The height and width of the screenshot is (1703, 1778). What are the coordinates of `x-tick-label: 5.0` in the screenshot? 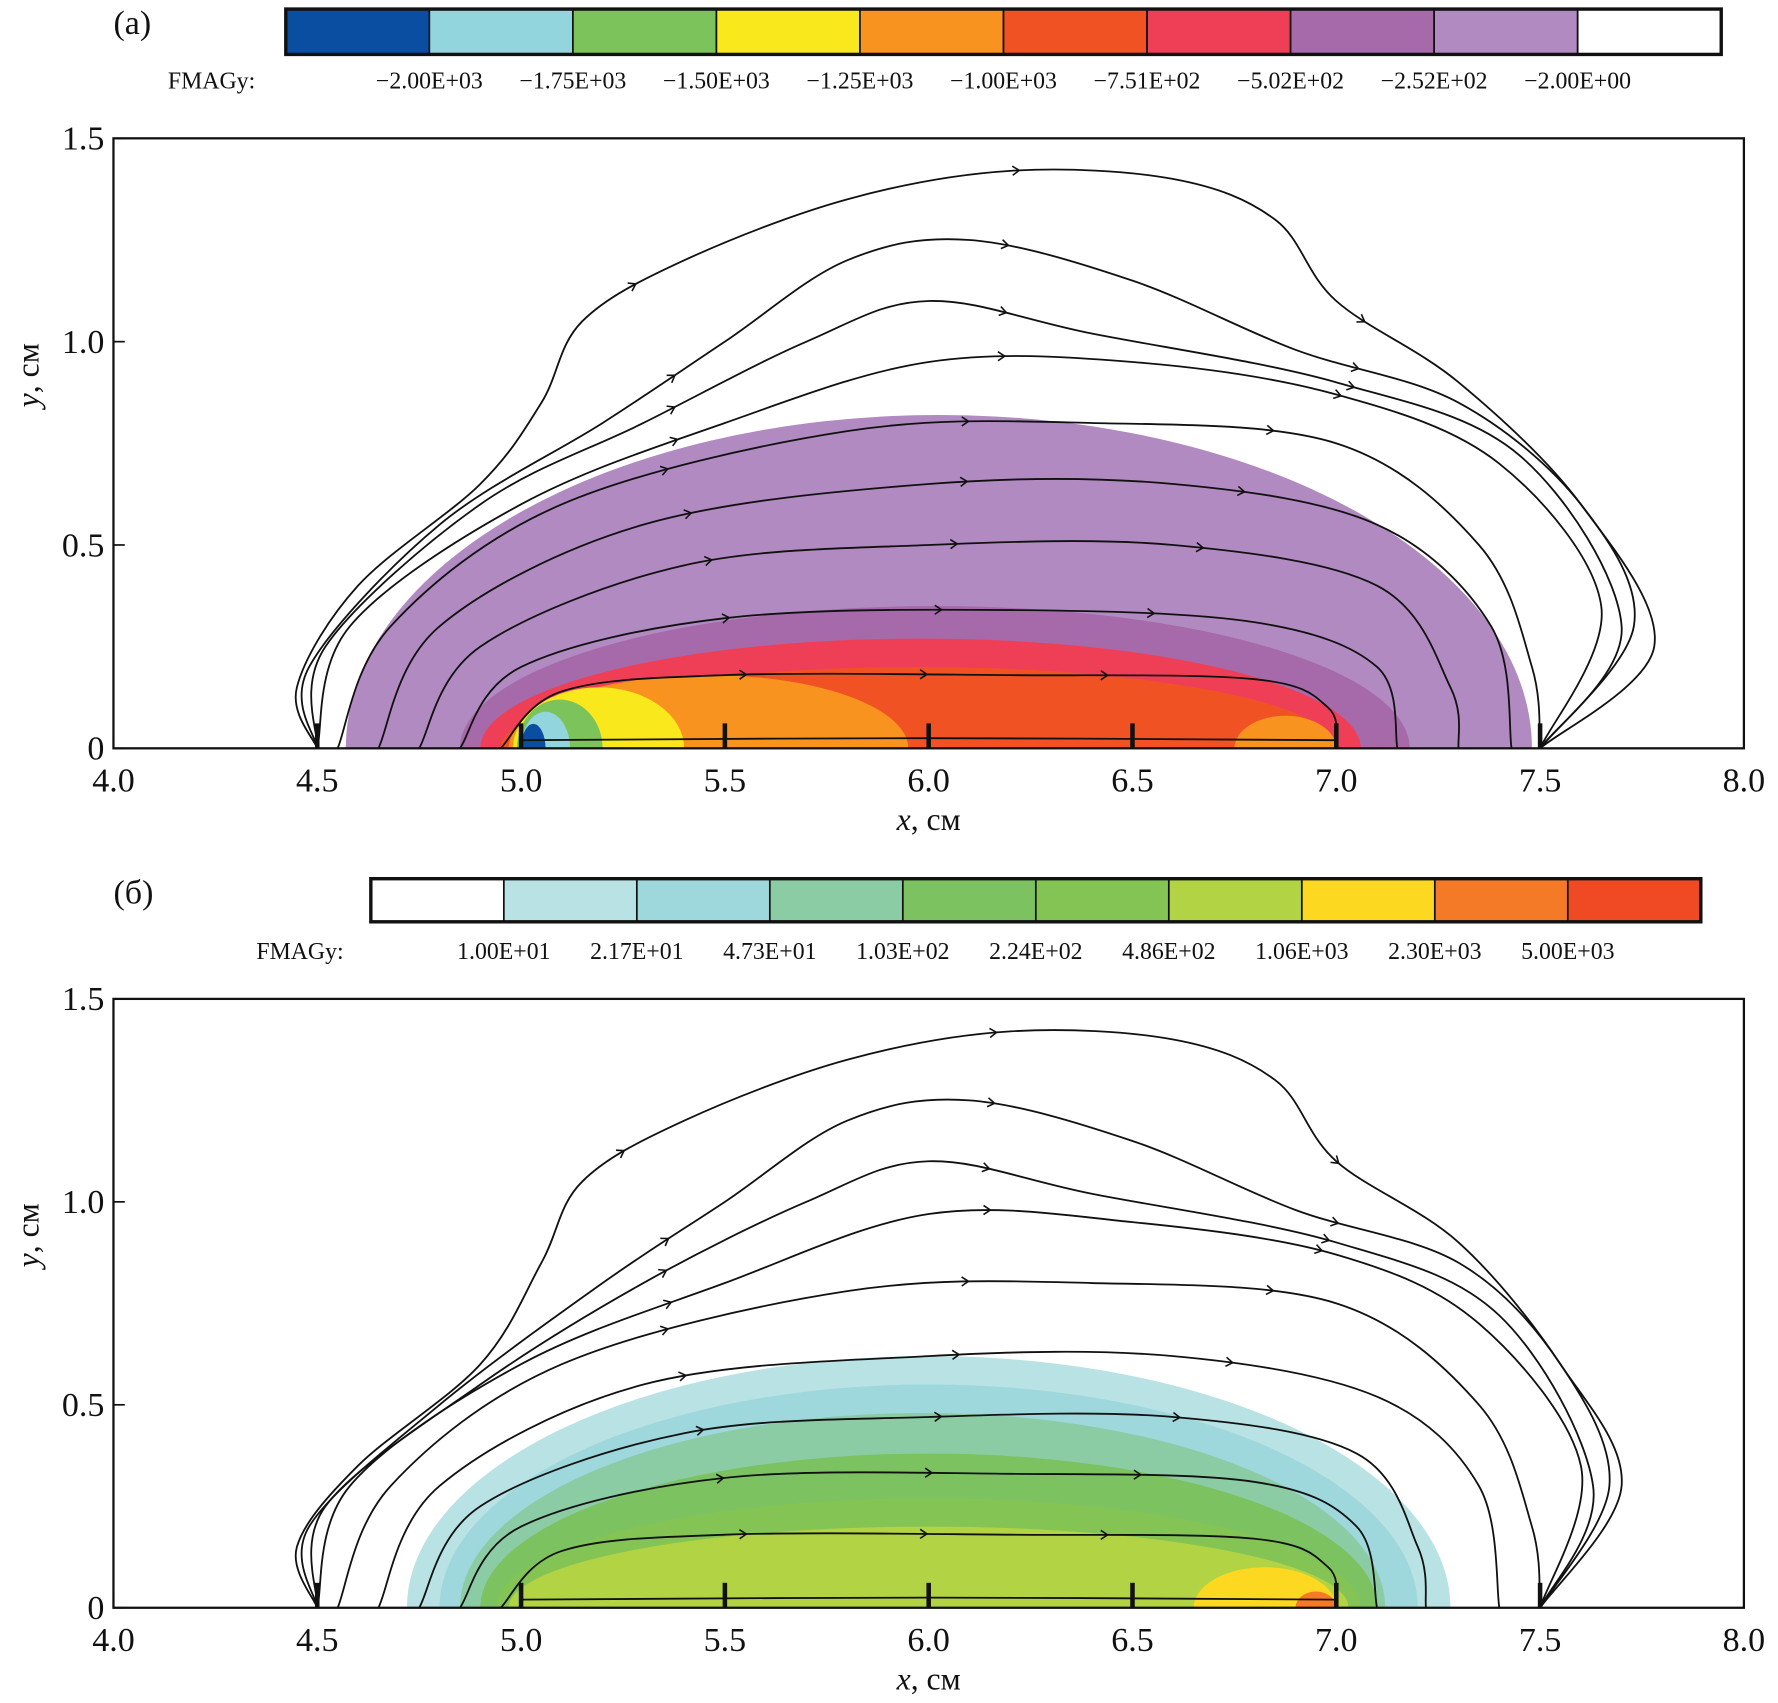 It's located at (521, 780).